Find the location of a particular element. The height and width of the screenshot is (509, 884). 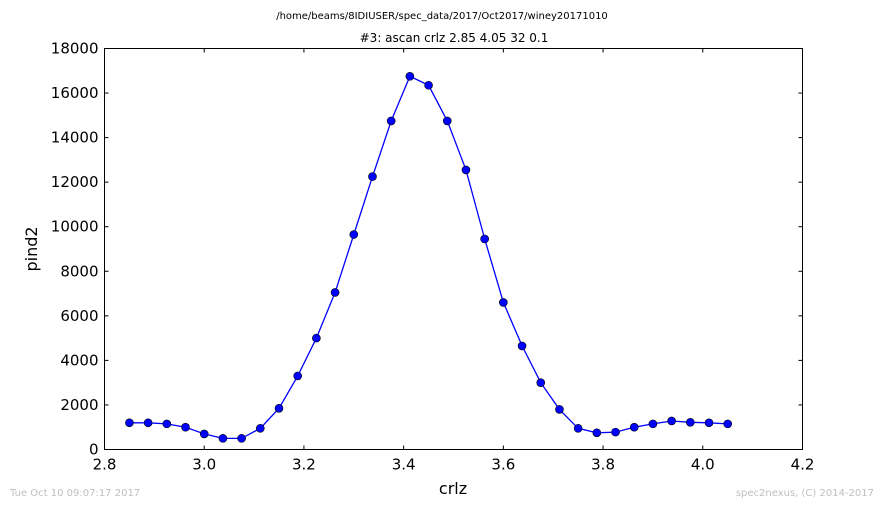

y-tick-label: 10000 is located at coordinates (75, 227).